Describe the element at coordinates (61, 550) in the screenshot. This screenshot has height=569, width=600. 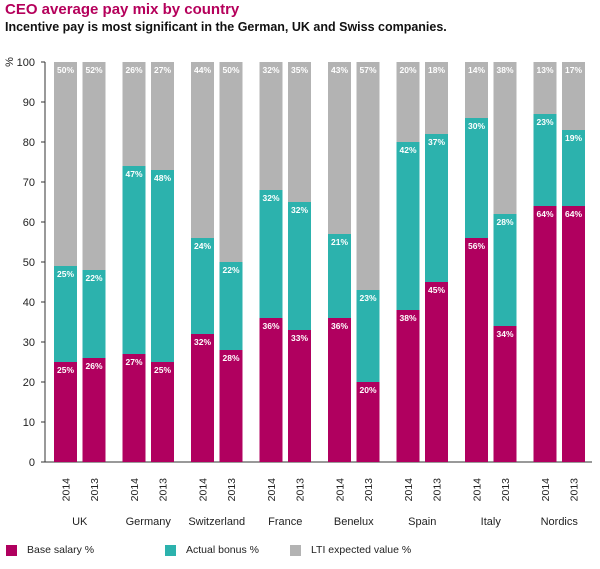
I see `legend-label-base-salary: Base salary %` at that location.